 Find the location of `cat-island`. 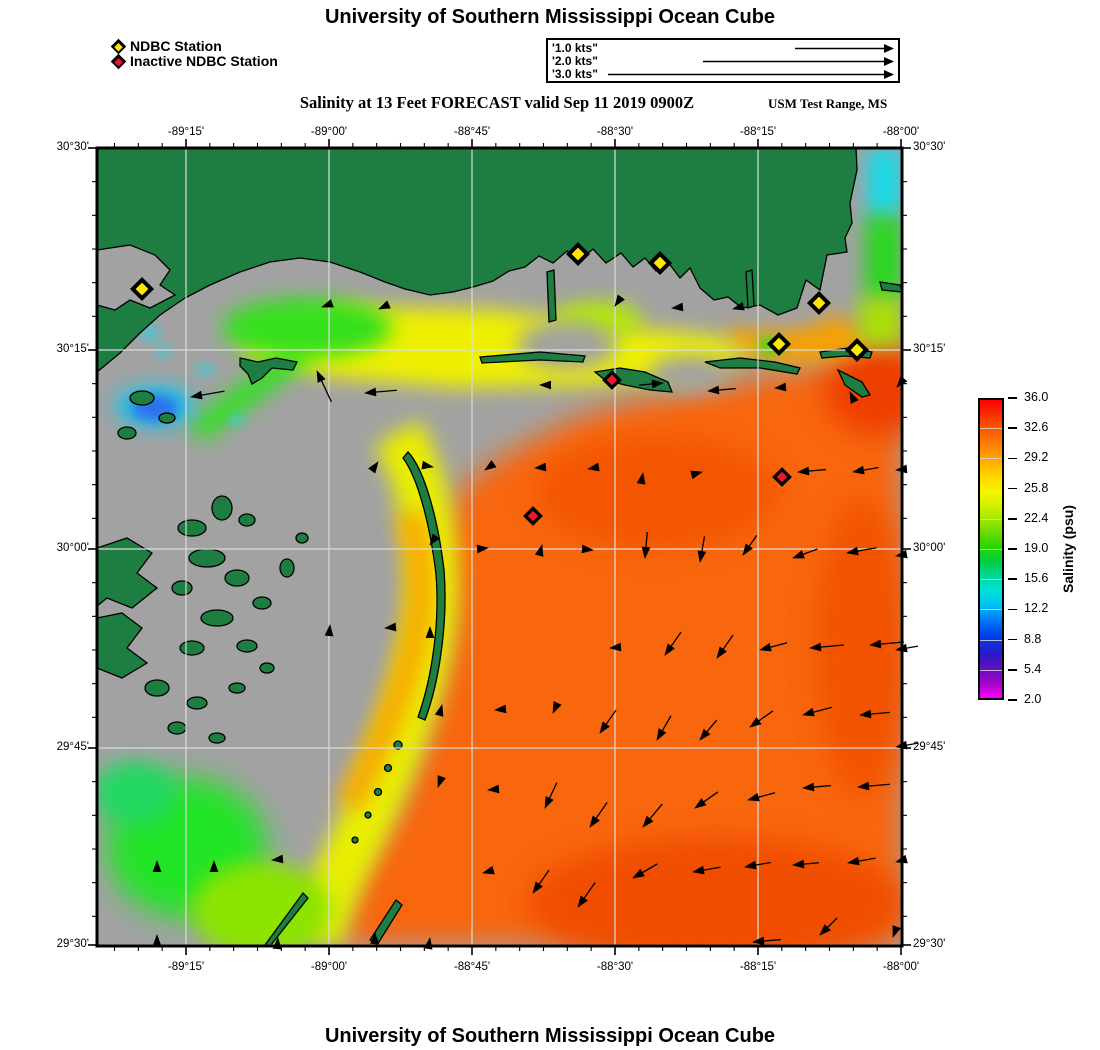

cat-island is located at coordinates (268, 371).